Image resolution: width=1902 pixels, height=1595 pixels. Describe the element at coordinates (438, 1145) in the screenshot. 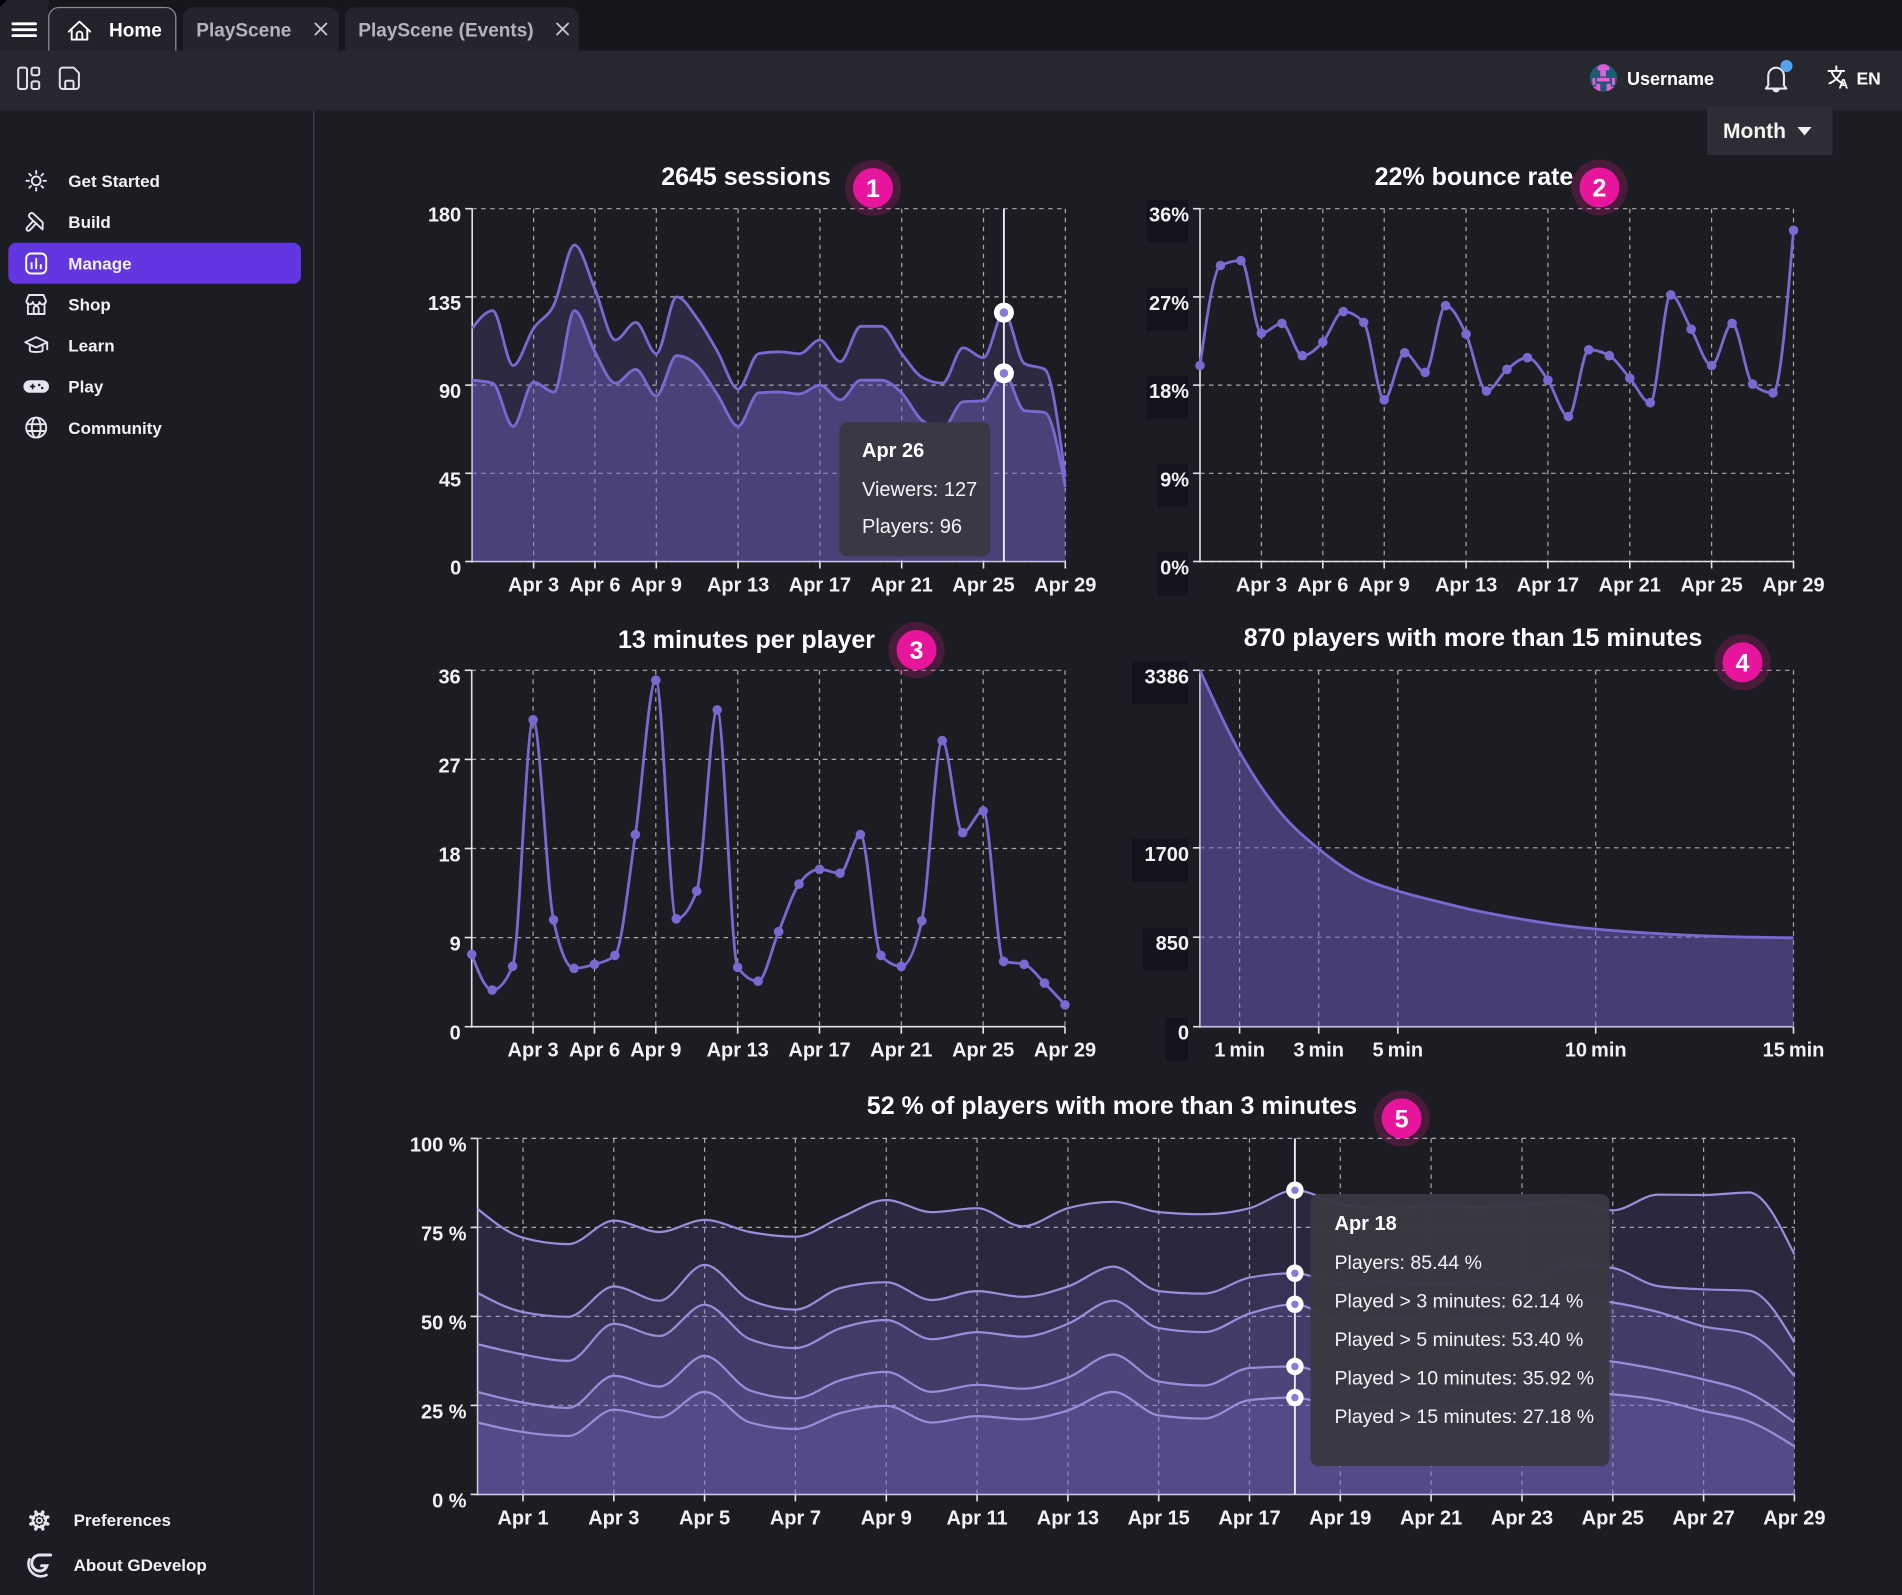

I see `svg-text: 100 %` at that location.